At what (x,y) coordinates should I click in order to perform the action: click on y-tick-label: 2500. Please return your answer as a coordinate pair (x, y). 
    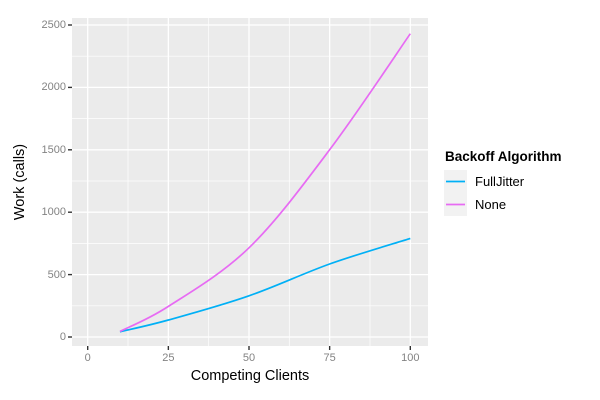
    Looking at the image, I should click on (53, 25).